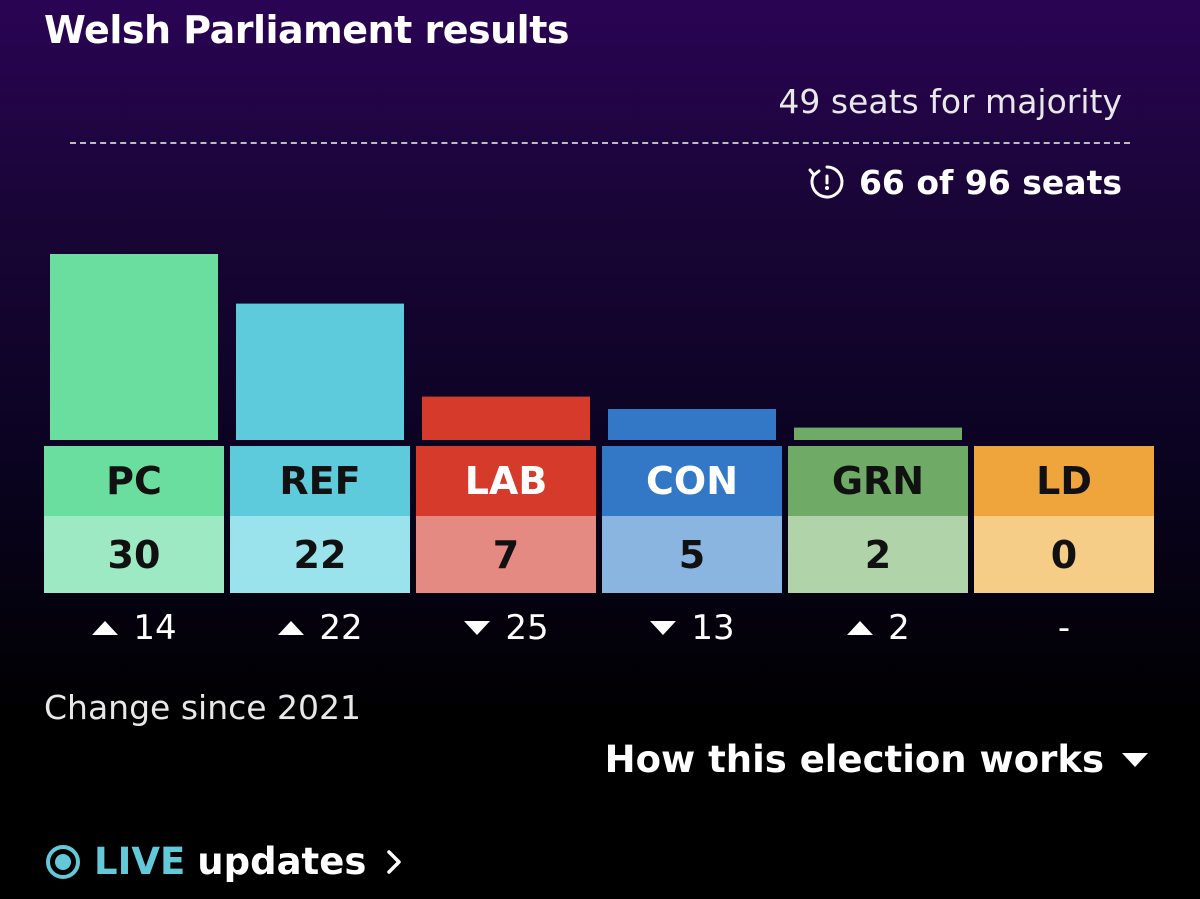 The width and height of the screenshot is (1200, 899). What do you see at coordinates (527, 628) in the screenshot?
I see `seat-change-value: 25` at bounding box center [527, 628].